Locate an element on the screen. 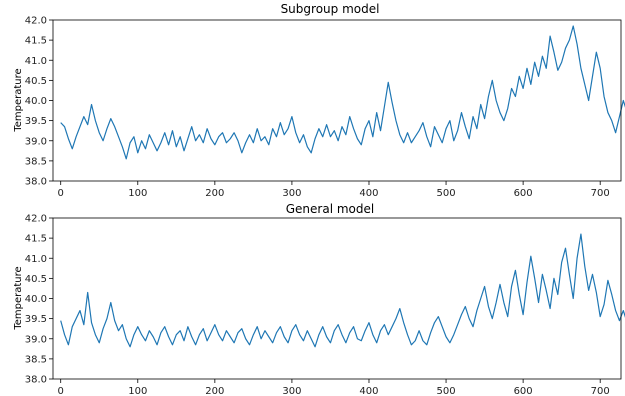 The width and height of the screenshot is (625, 396). chart-title: General model is located at coordinates (330, 209).